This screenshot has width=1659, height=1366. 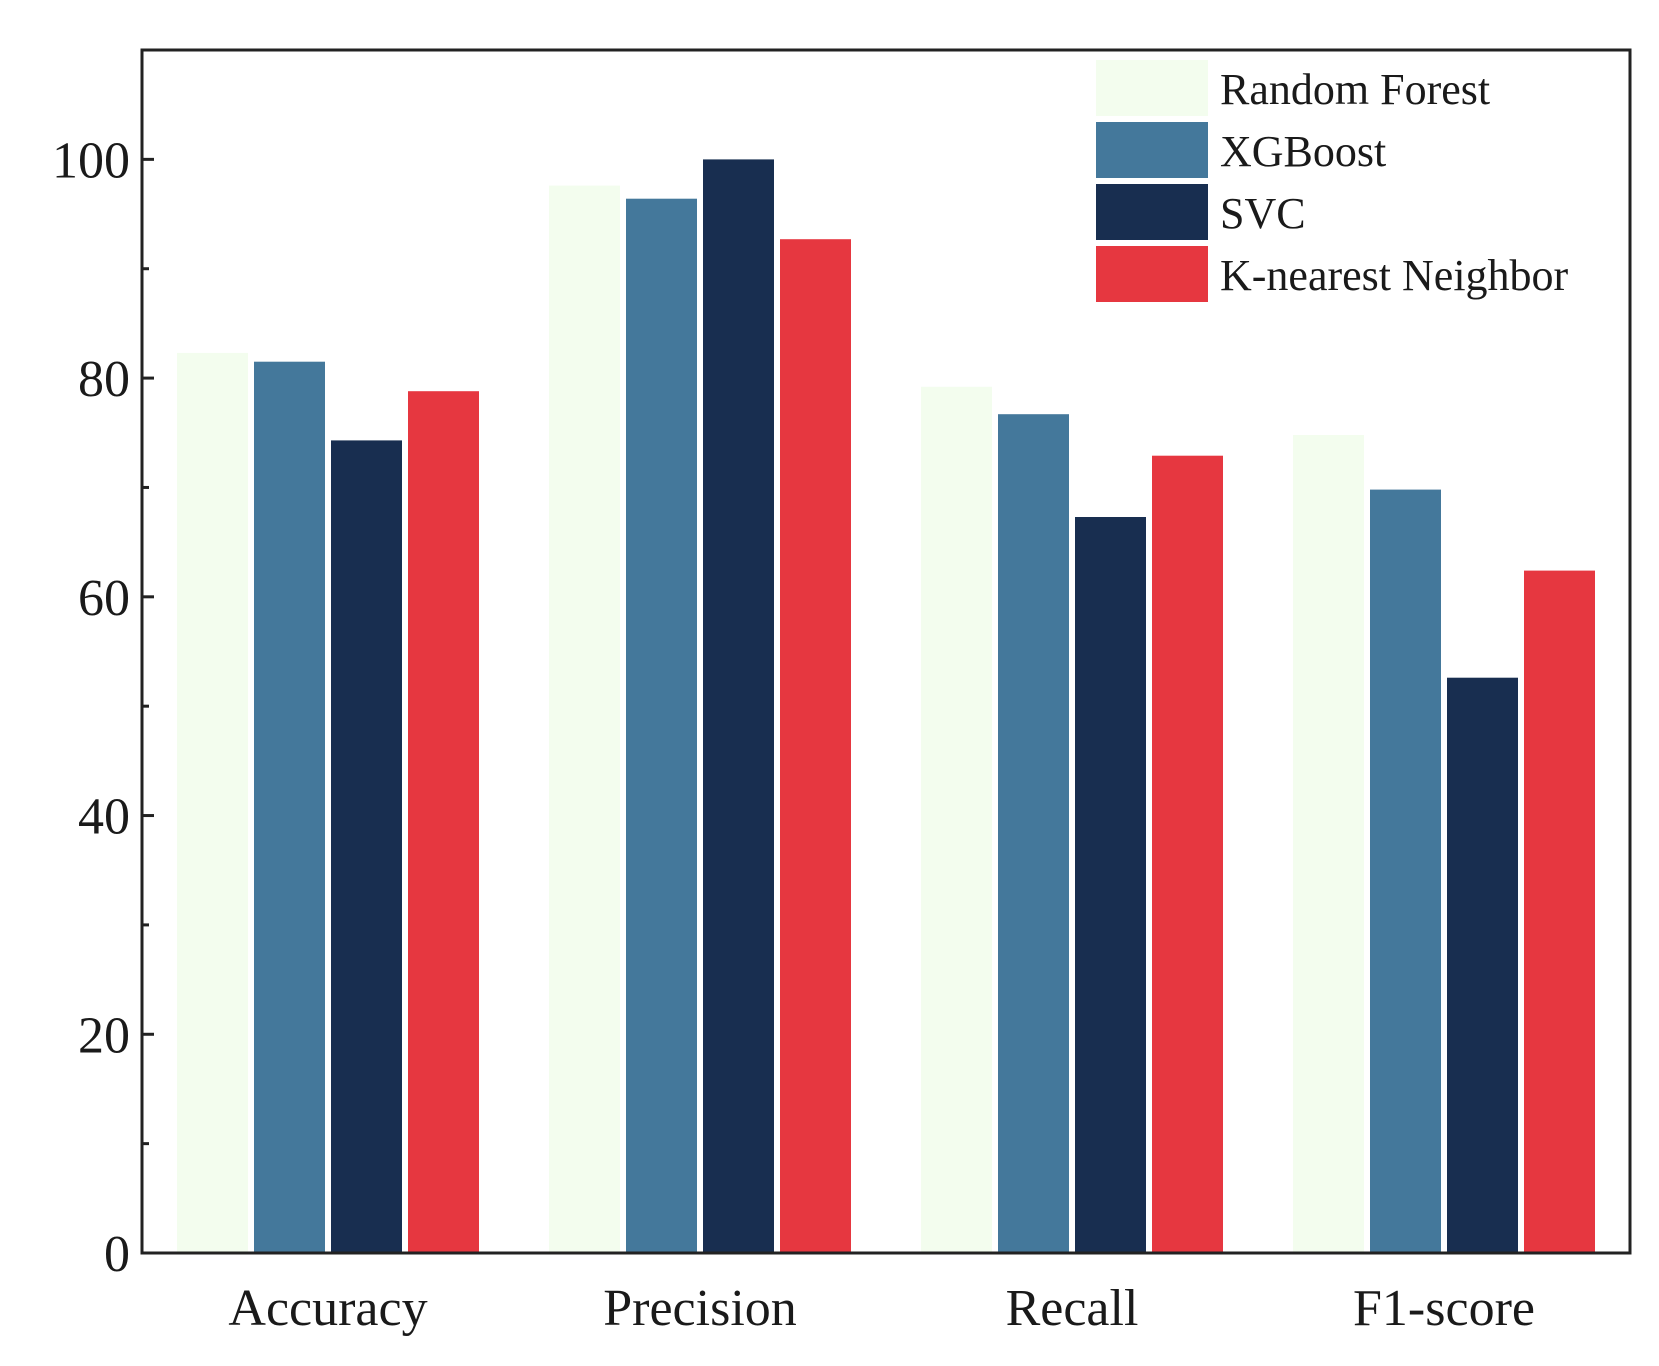 I want to click on bar-random-forest-f1-score, so click(x=1328, y=844).